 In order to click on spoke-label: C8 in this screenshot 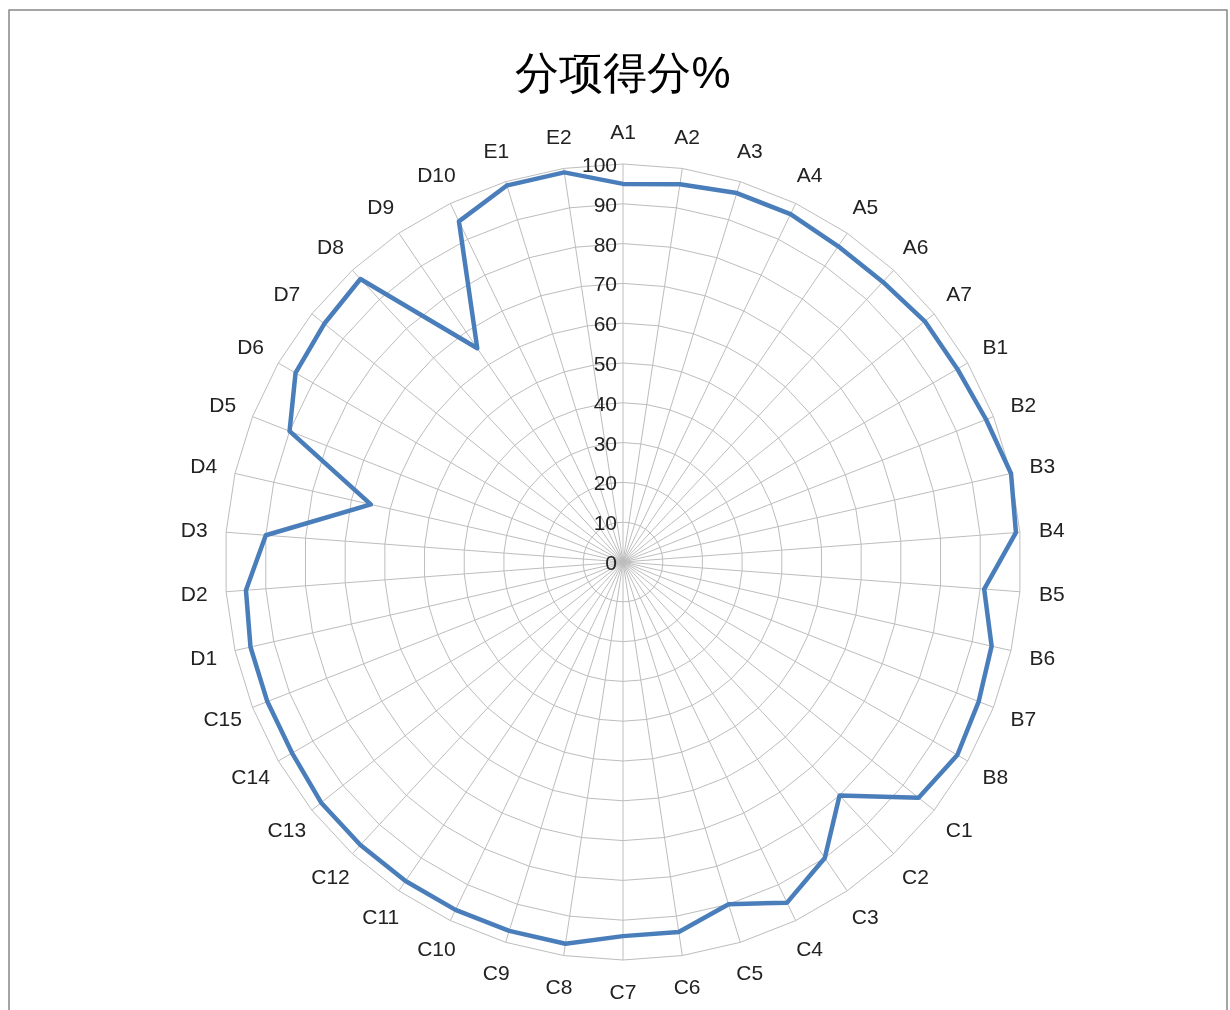, I will do `click(559, 987)`.